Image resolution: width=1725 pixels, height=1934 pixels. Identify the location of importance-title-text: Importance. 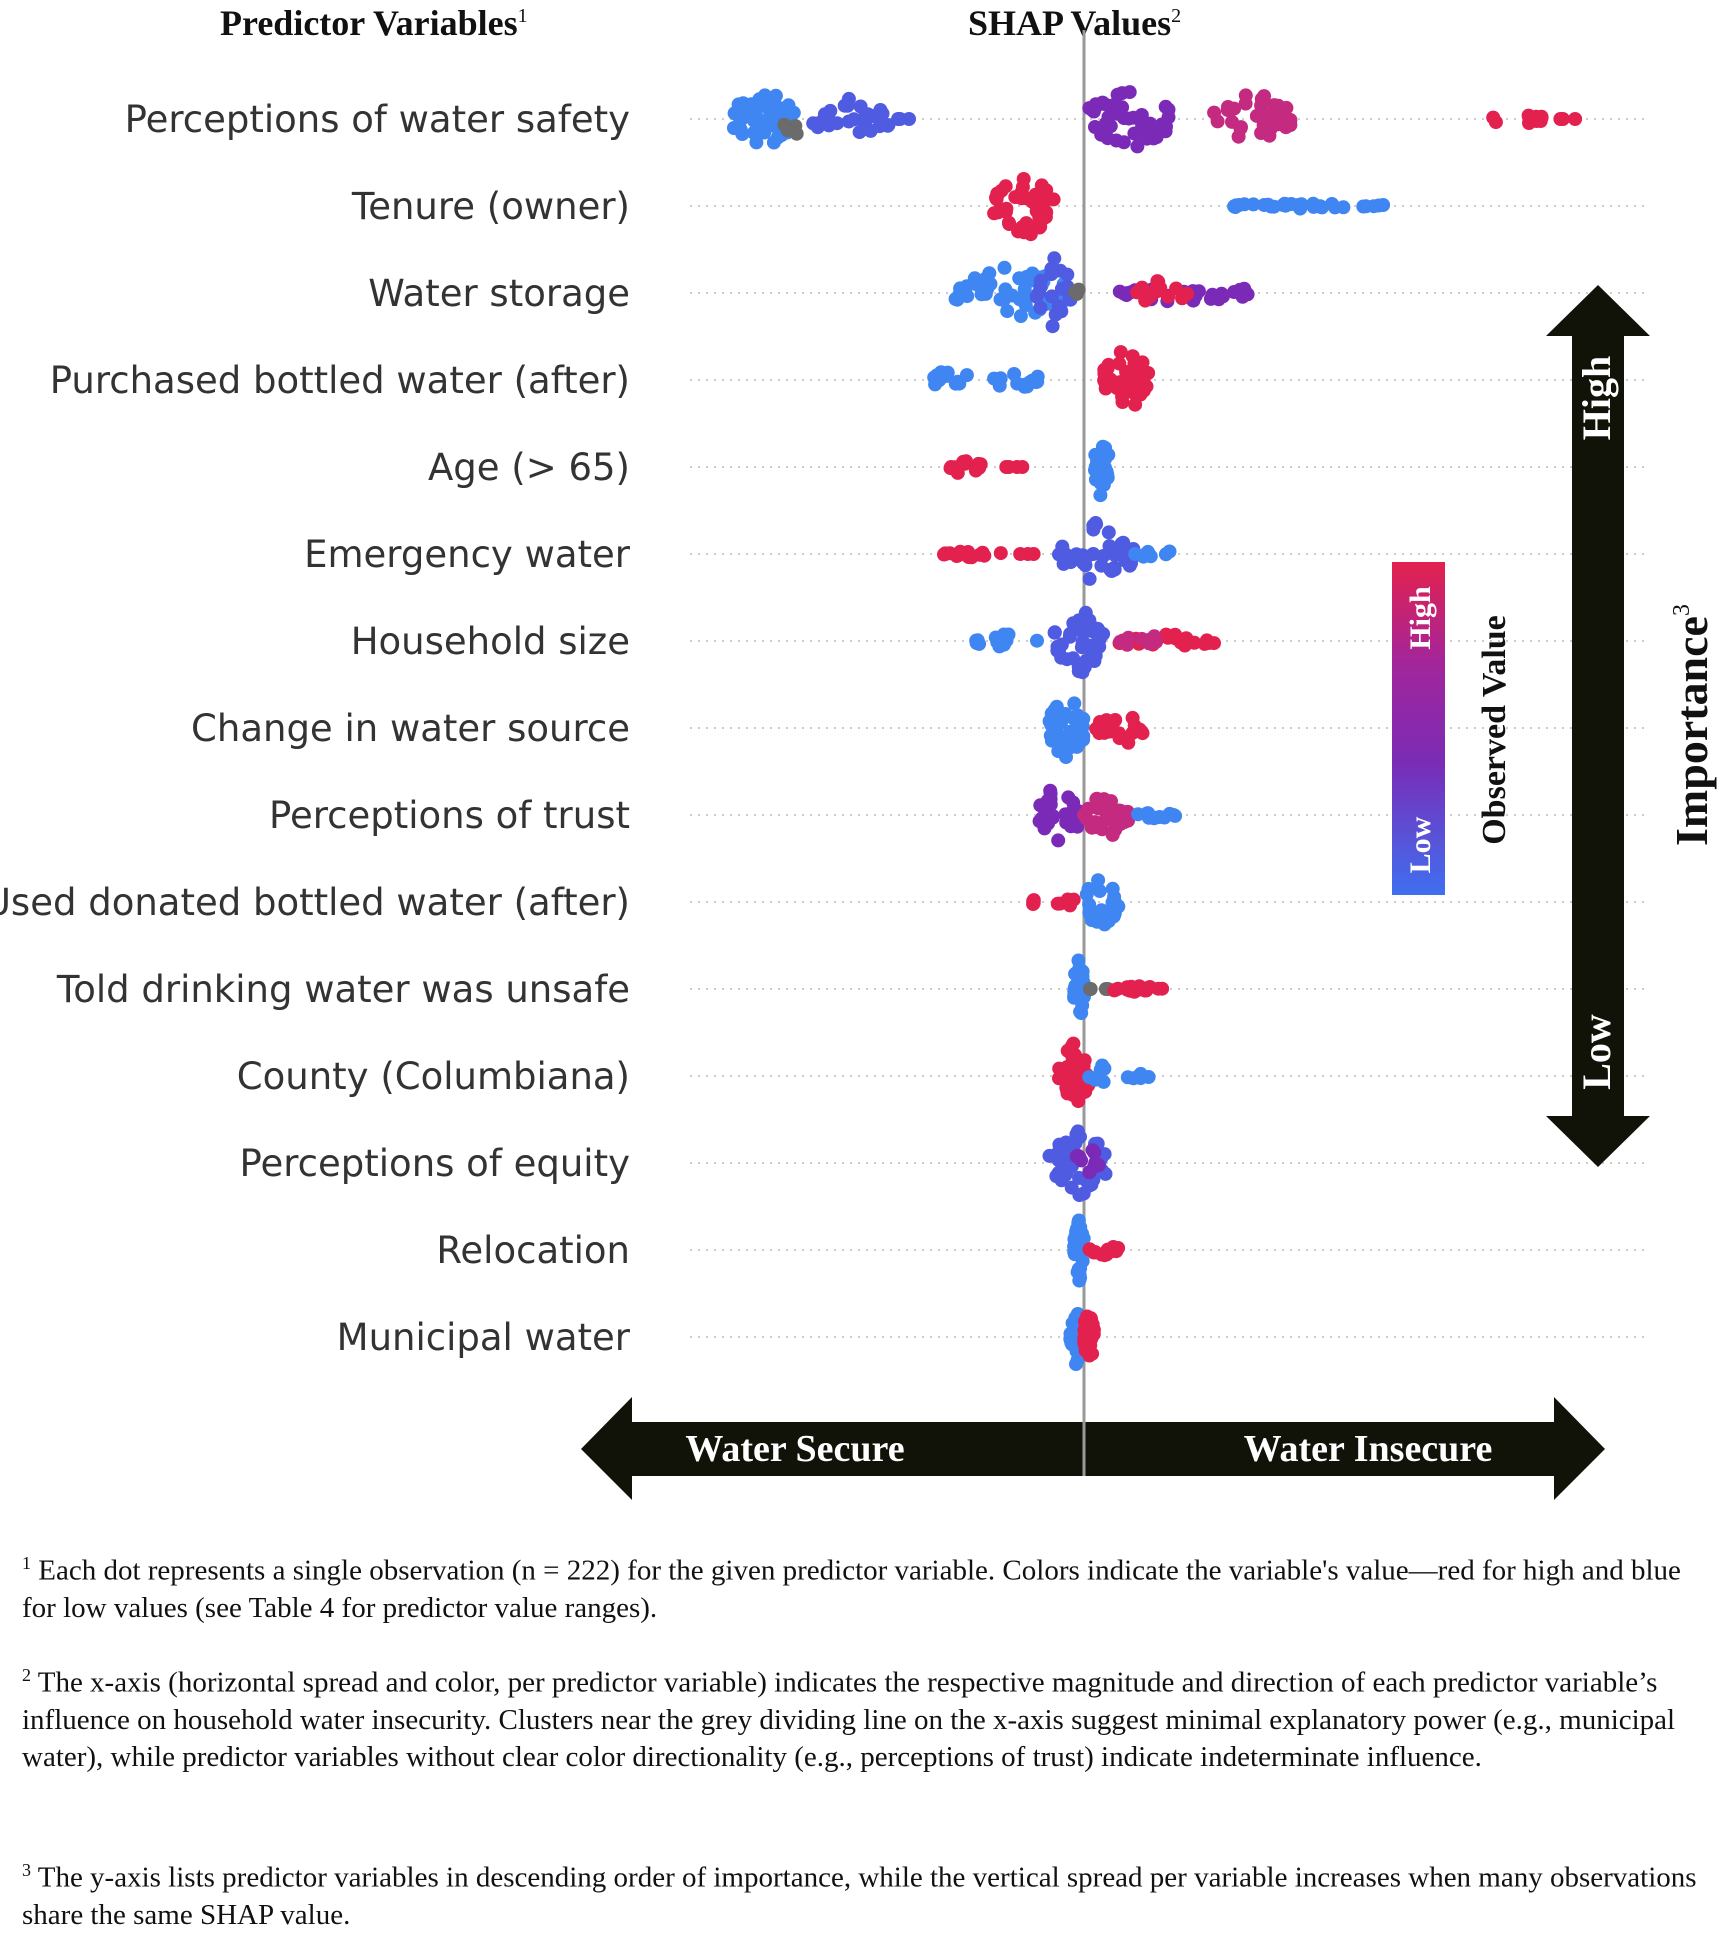
(1691, 731).